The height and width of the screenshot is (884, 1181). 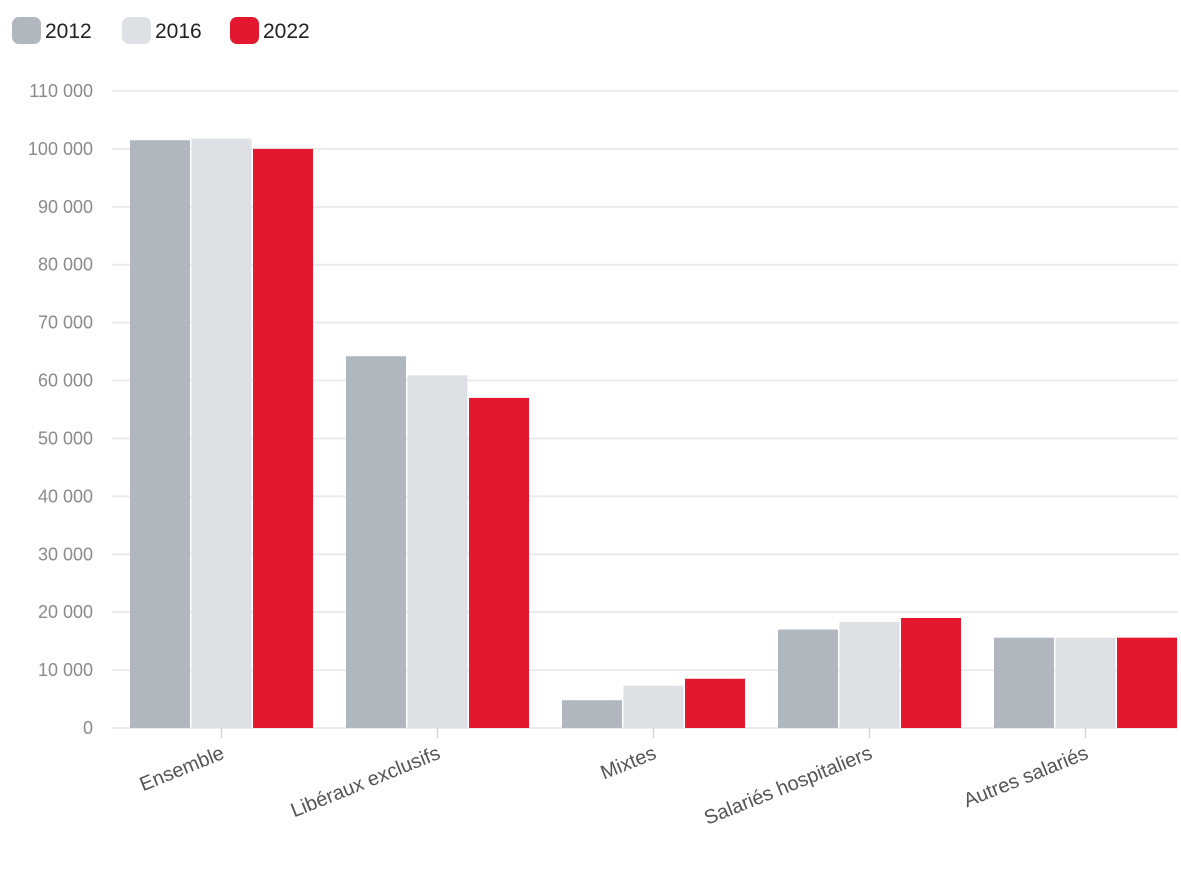 I want to click on y-tick-label: 40 000, so click(x=65, y=496).